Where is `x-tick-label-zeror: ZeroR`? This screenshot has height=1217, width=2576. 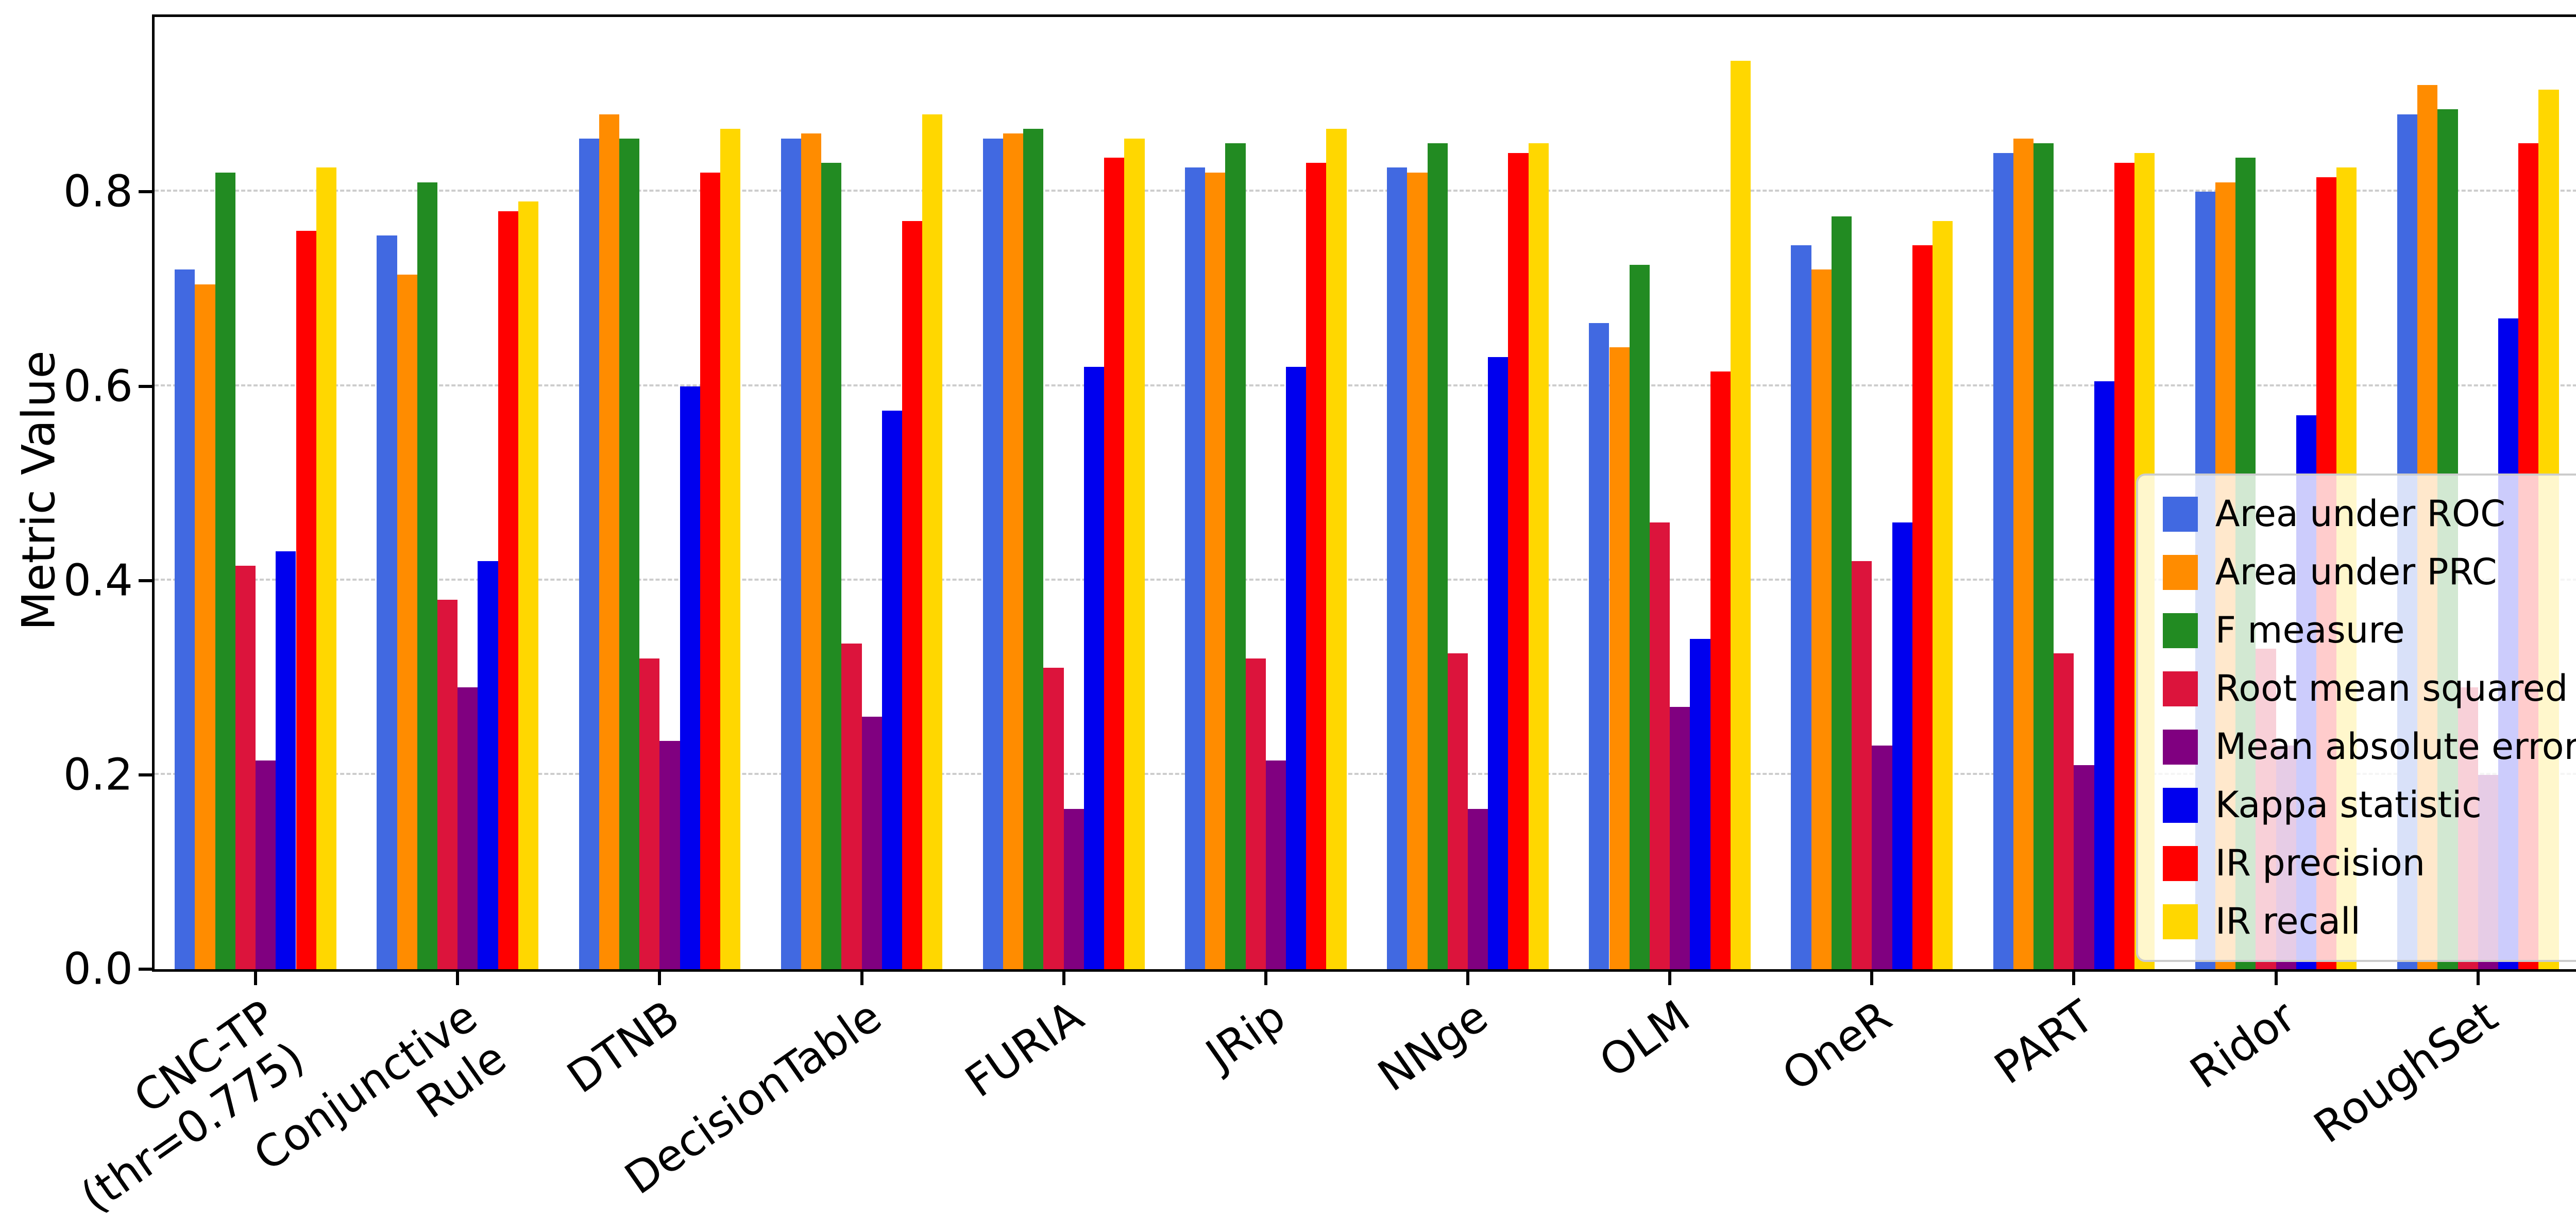 x-tick-label-zeror: ZeroR is located at coordinates (2574, 1049).